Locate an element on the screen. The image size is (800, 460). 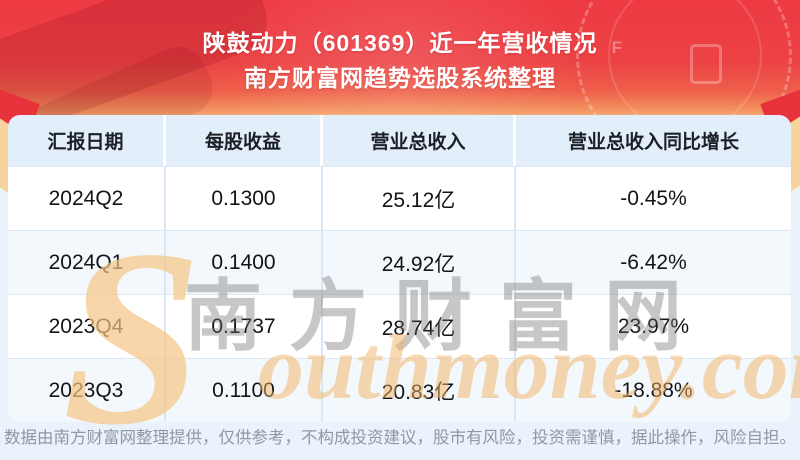
cell-yoy-growth: -6.42% is located at coordinates (653, 262).